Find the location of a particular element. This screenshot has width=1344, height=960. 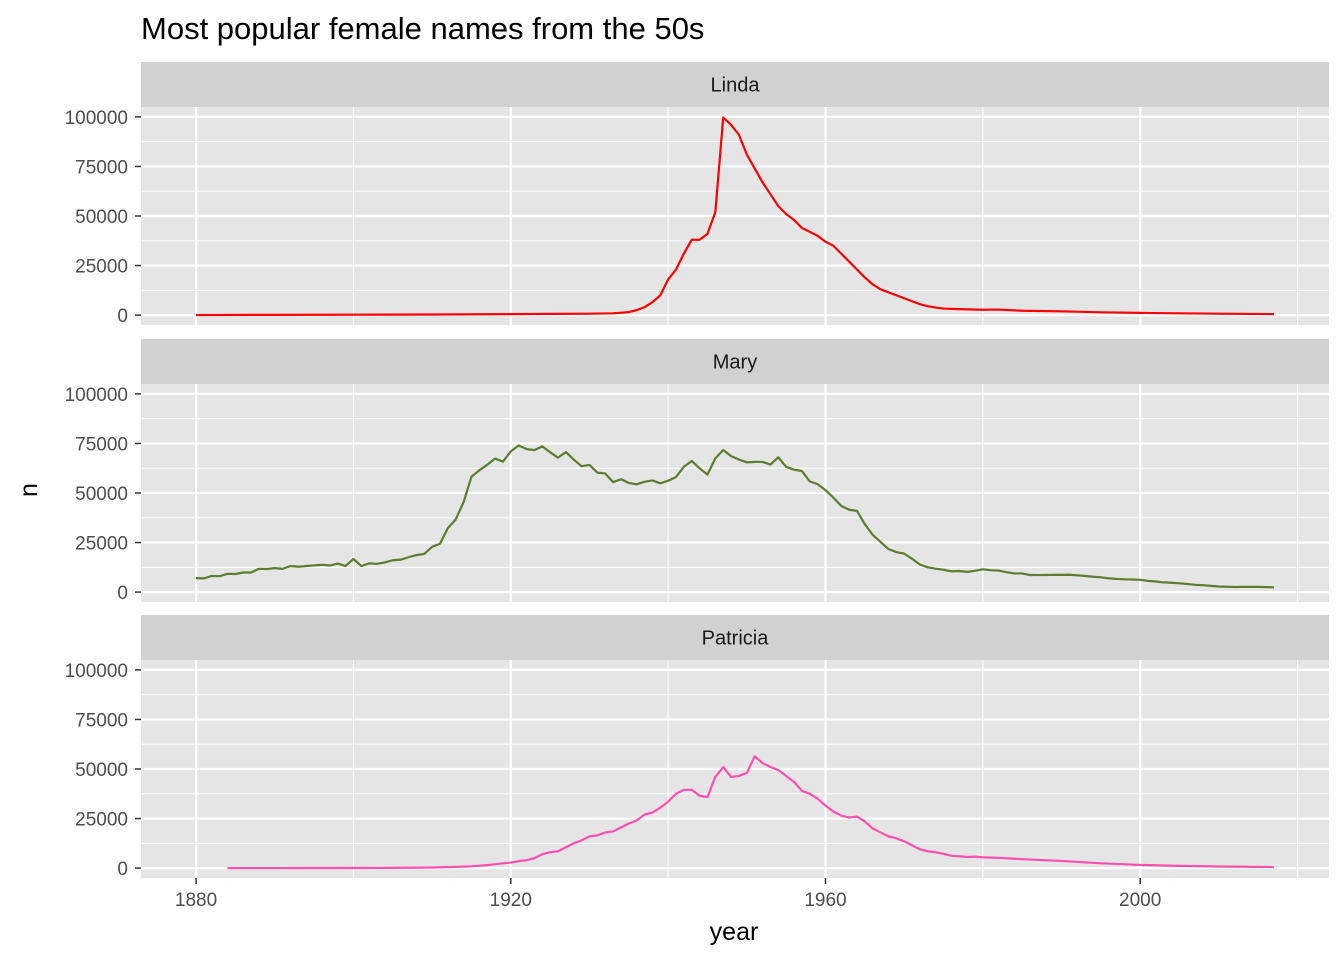

facet-strip-label: Mary is located at coordinates (735, 363).